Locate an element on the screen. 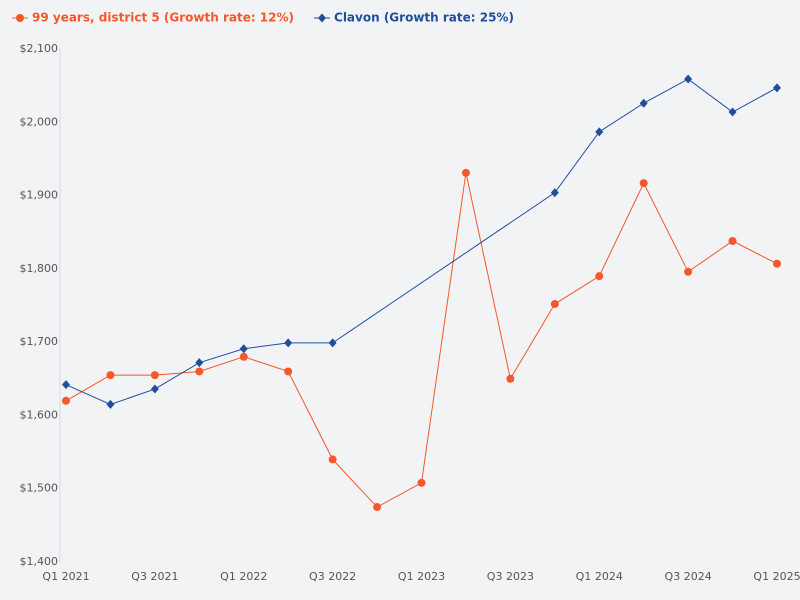 Image resolution: width=800 pixels, height=600 pixels. x-tick-label: Q1 2023 is located at coordinates (421, 576).